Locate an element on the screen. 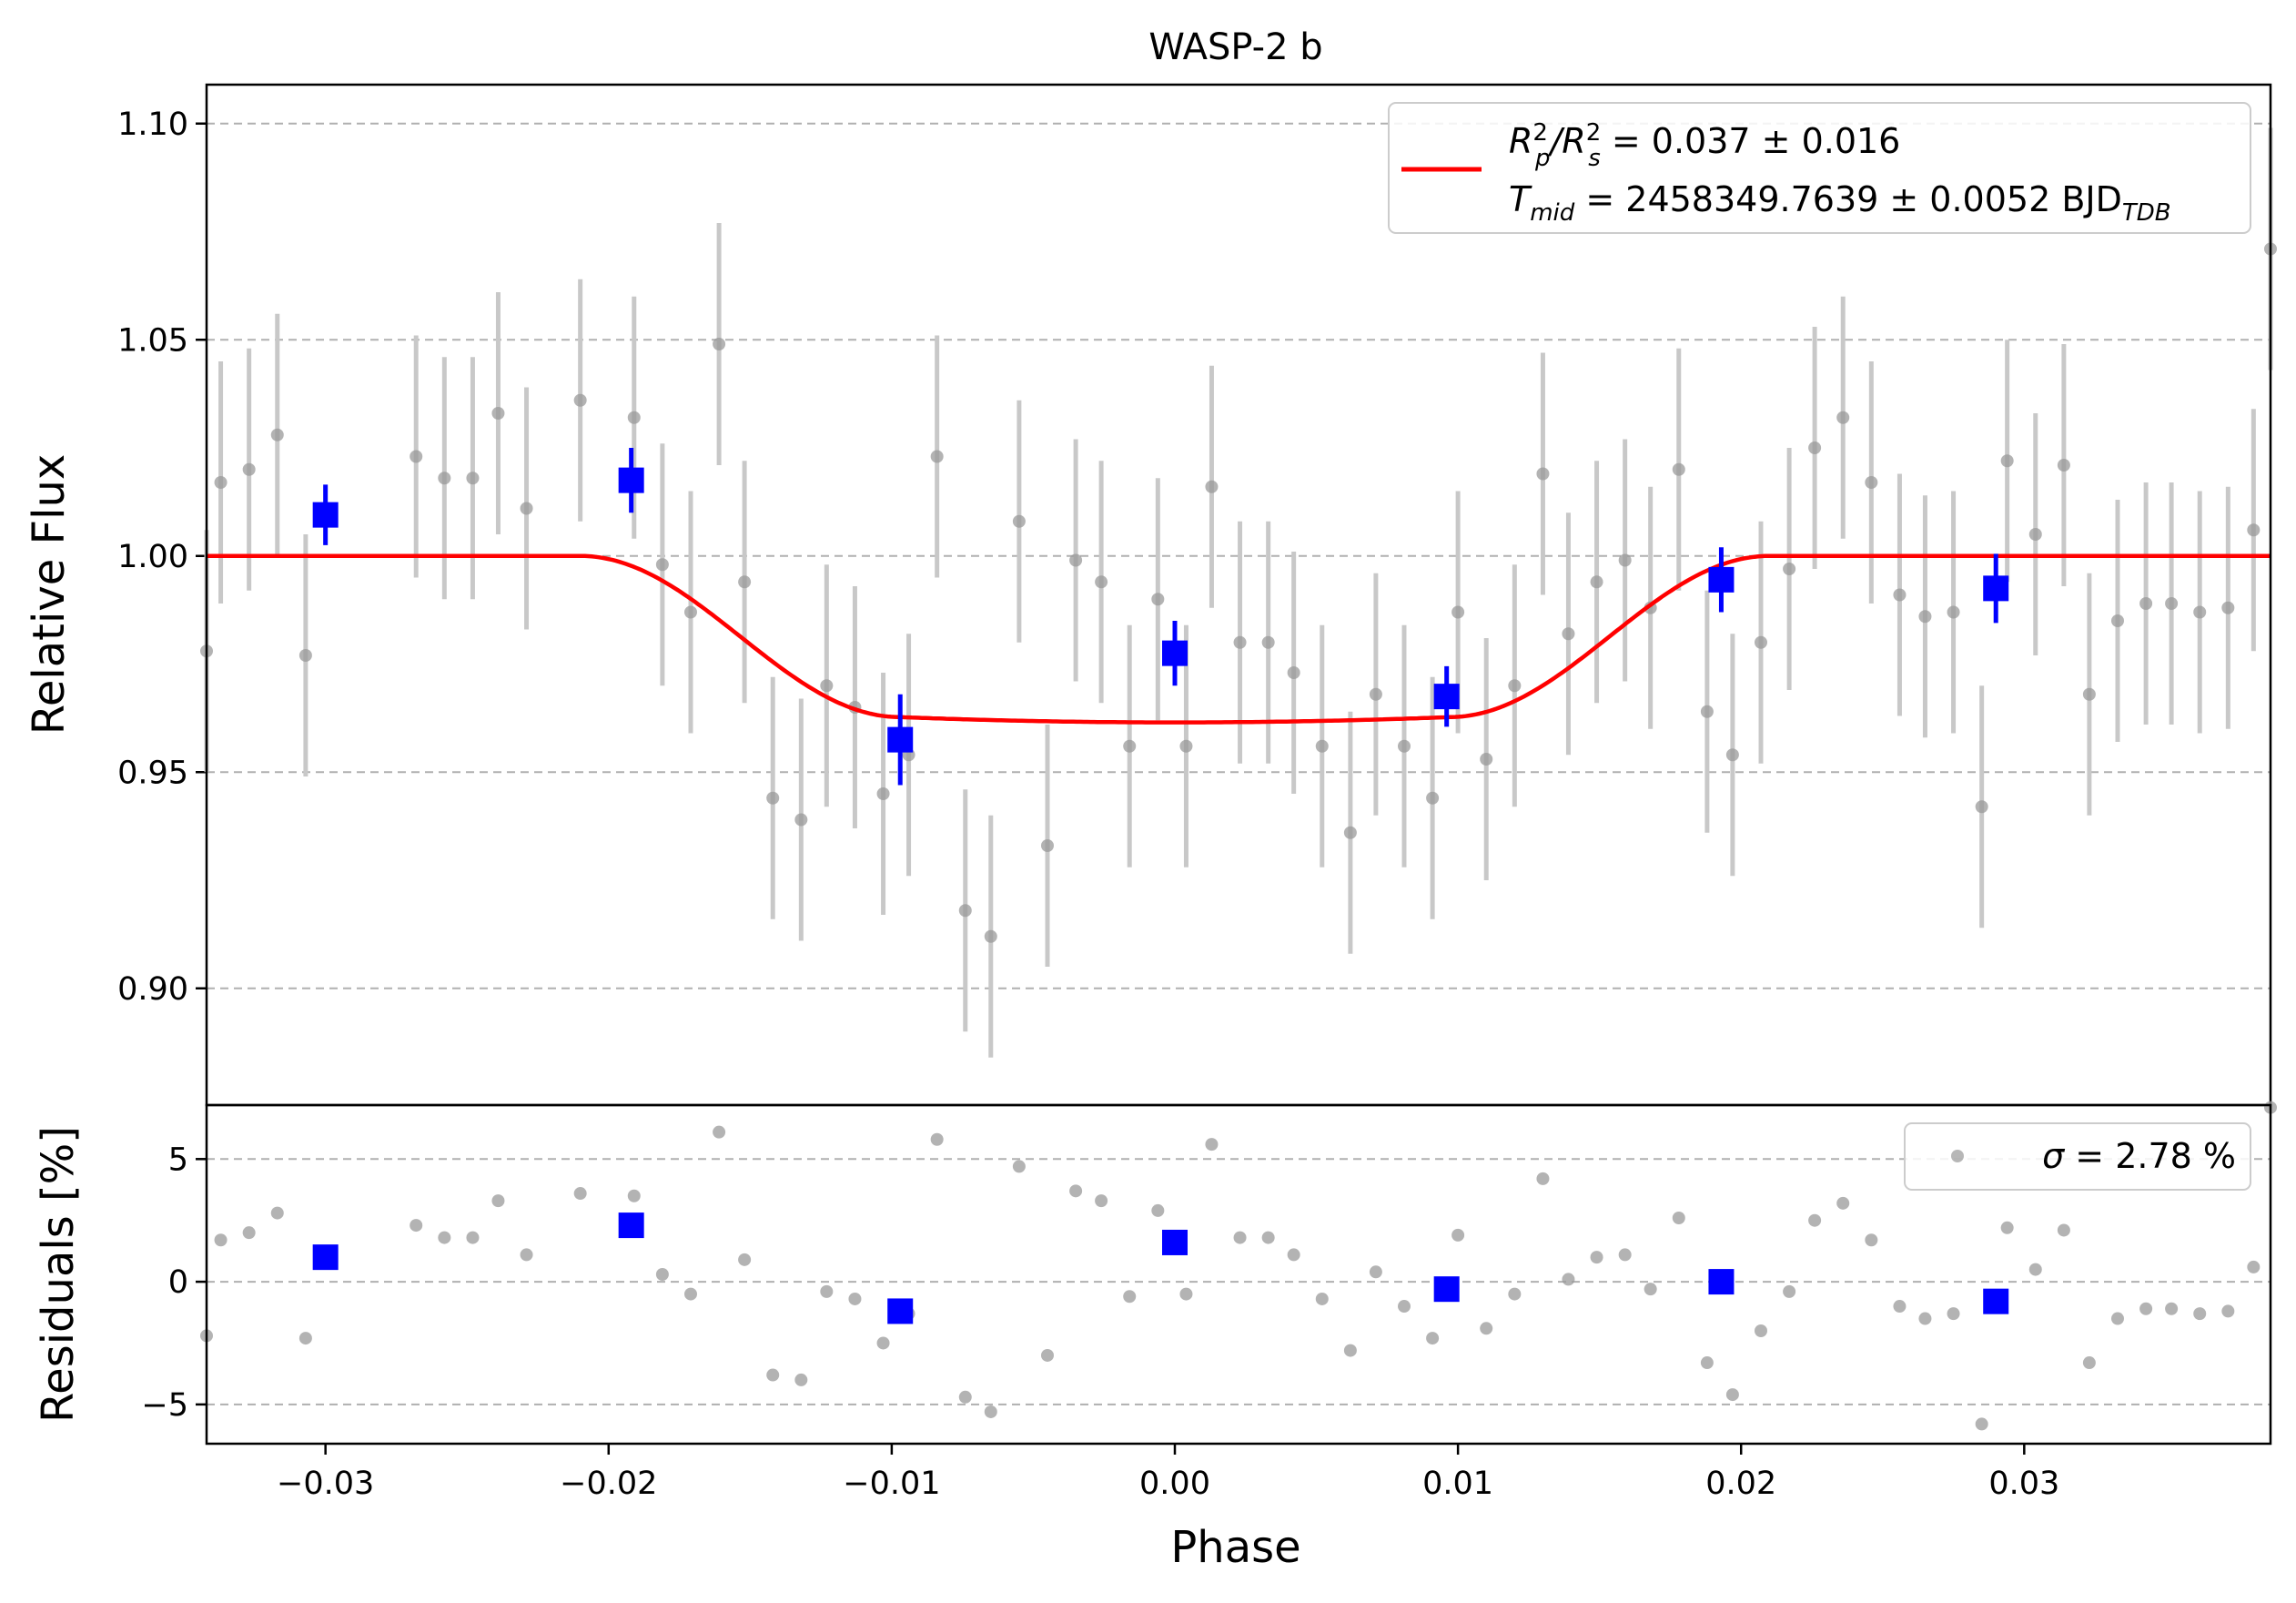 The height and width of the screenshot is (1603, 2296). transit-model-series is located at coordinates (1239, 639).